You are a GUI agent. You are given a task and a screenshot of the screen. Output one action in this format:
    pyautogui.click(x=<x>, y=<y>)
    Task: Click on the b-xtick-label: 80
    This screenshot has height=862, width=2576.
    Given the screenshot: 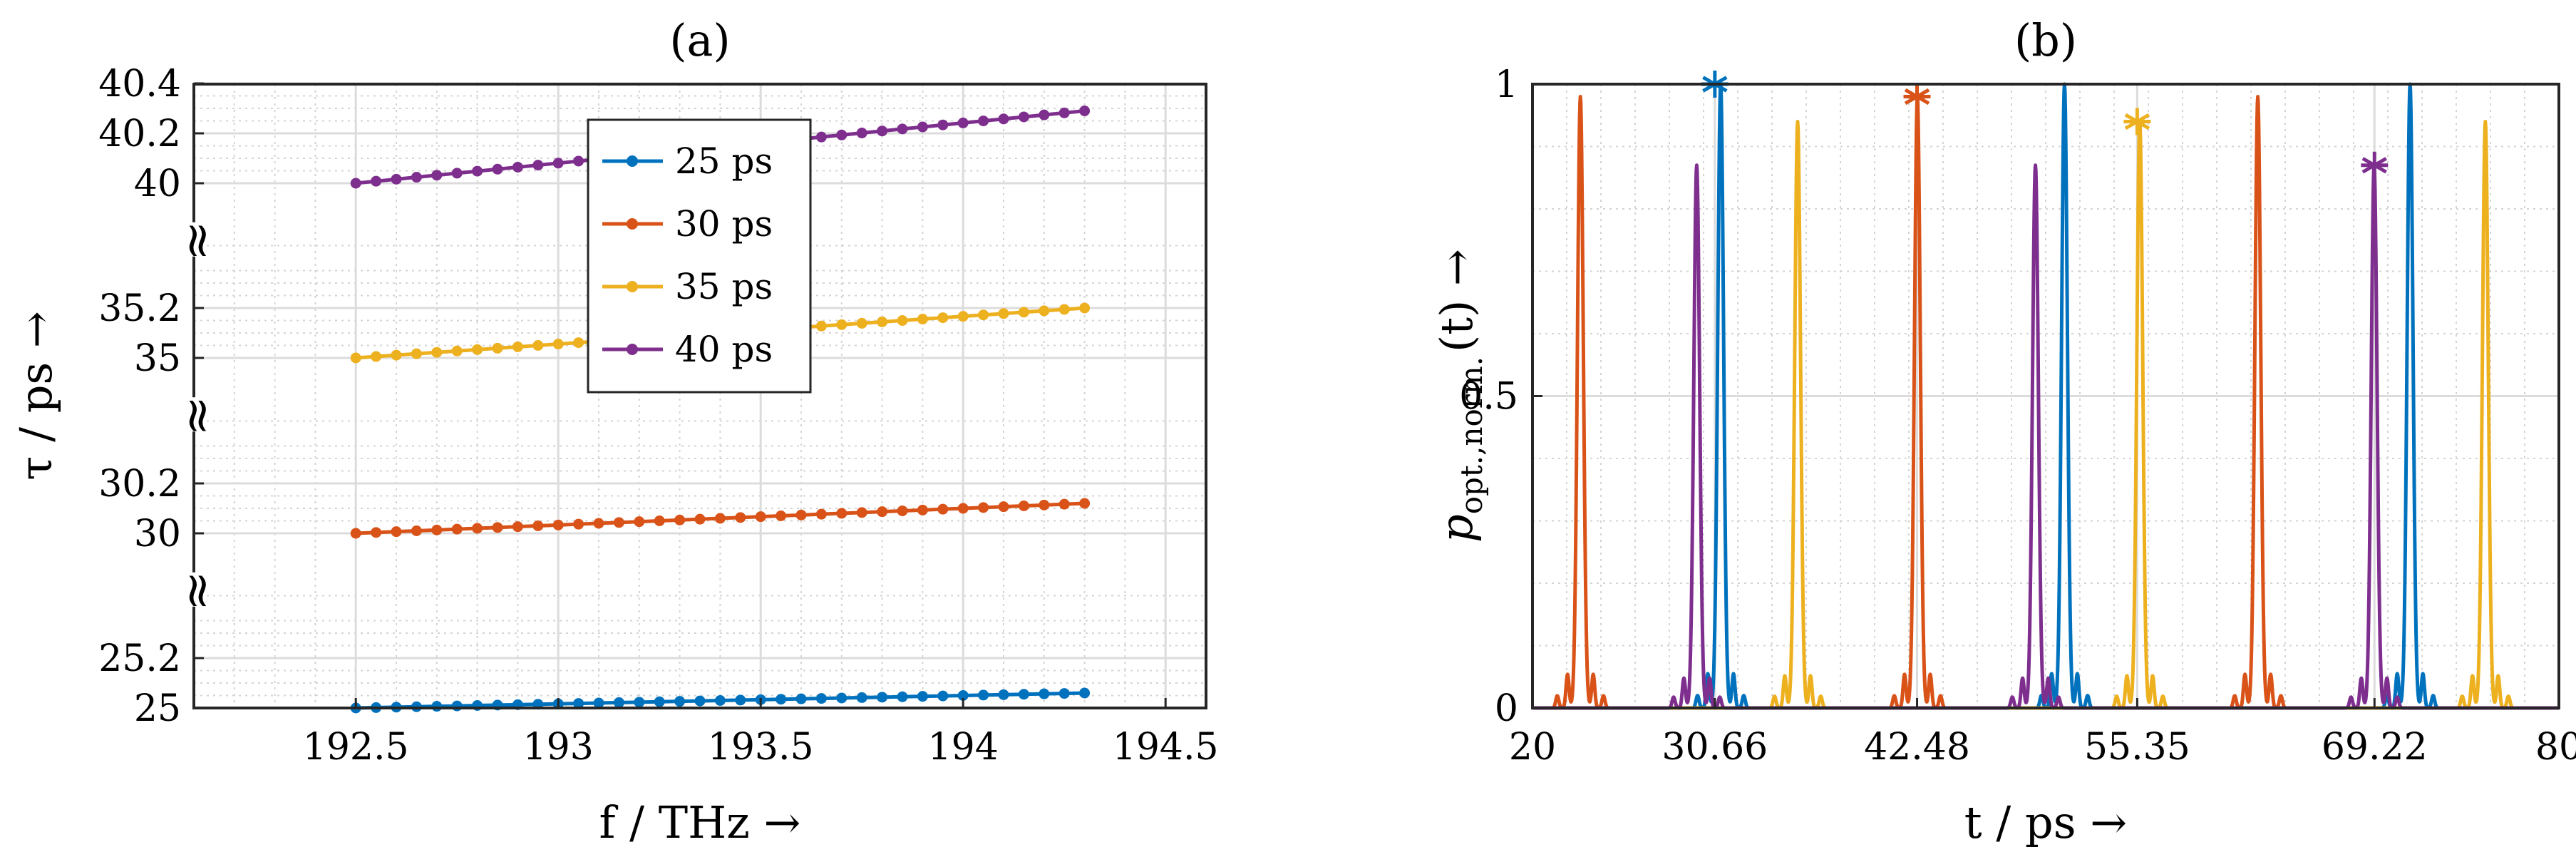 What is the action you would take?
    pyautogui.click(x=2555, y=747)
    